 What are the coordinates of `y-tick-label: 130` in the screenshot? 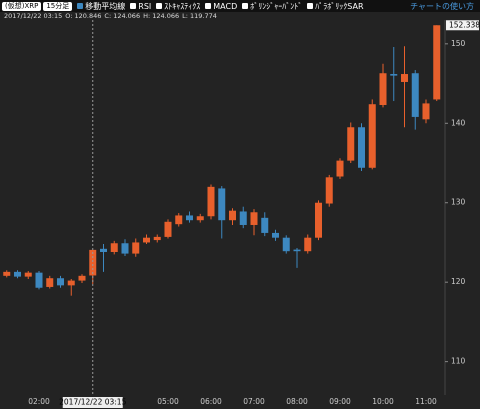 It's located at (458, 202).